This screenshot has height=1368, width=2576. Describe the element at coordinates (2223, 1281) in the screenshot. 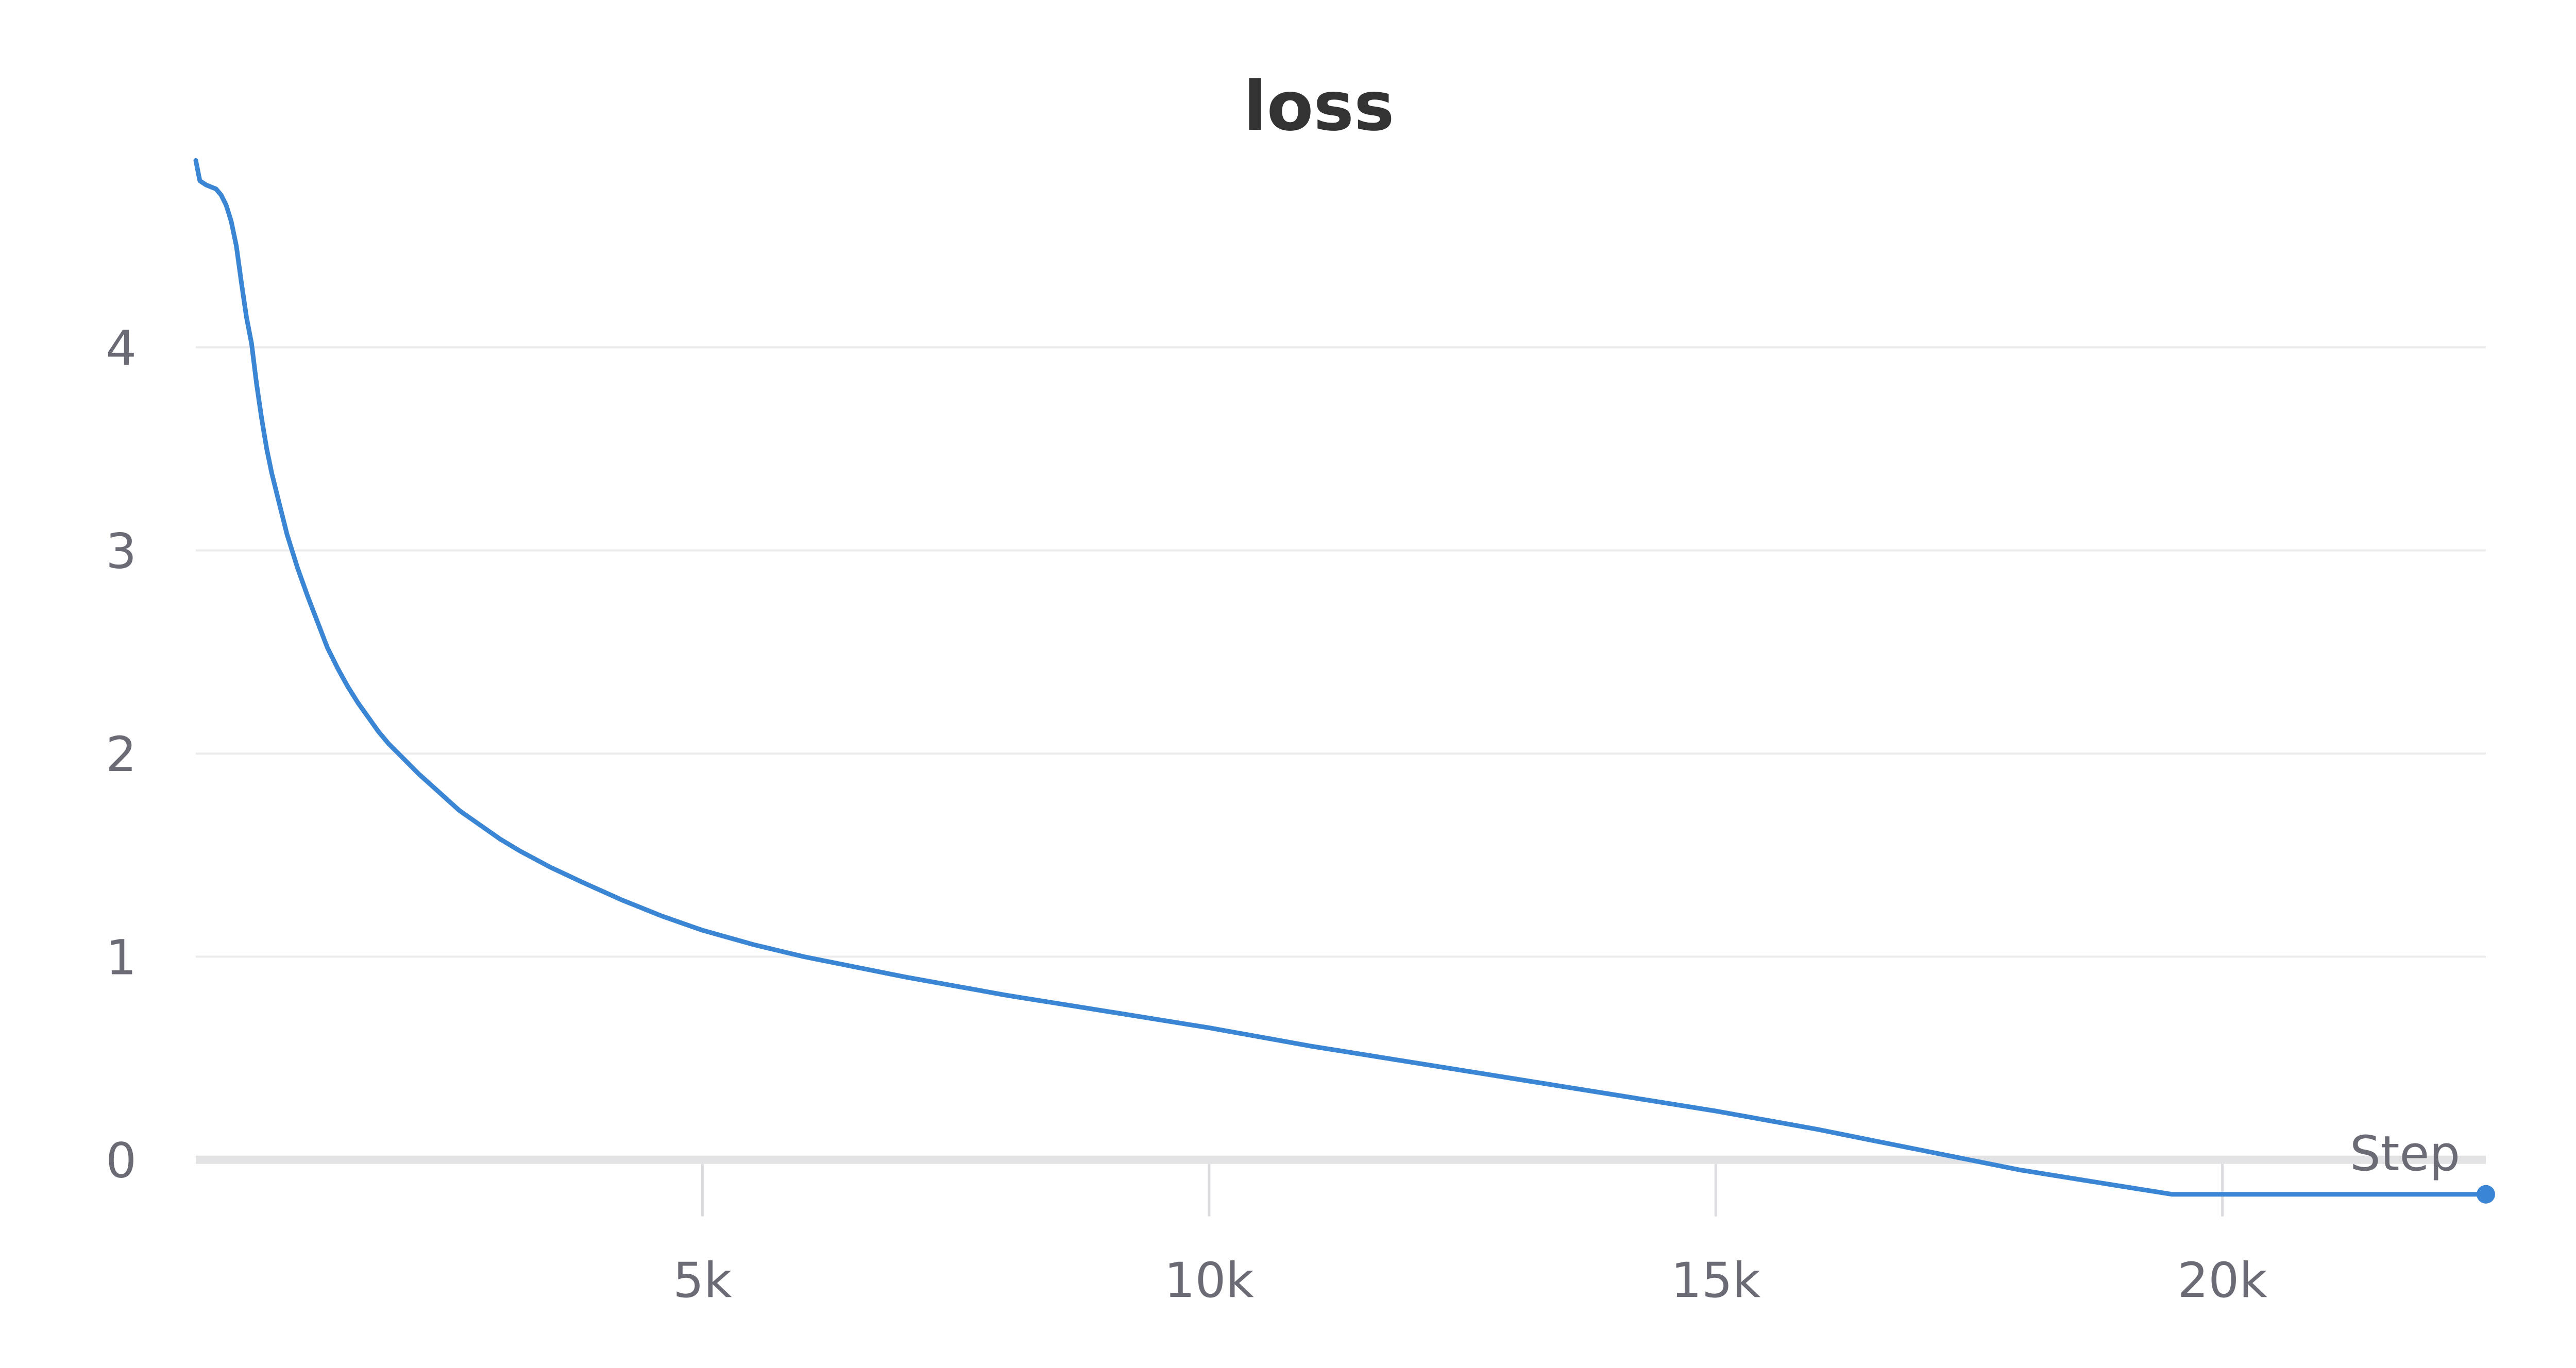

I see `x-tick-label: 20k` at that location.